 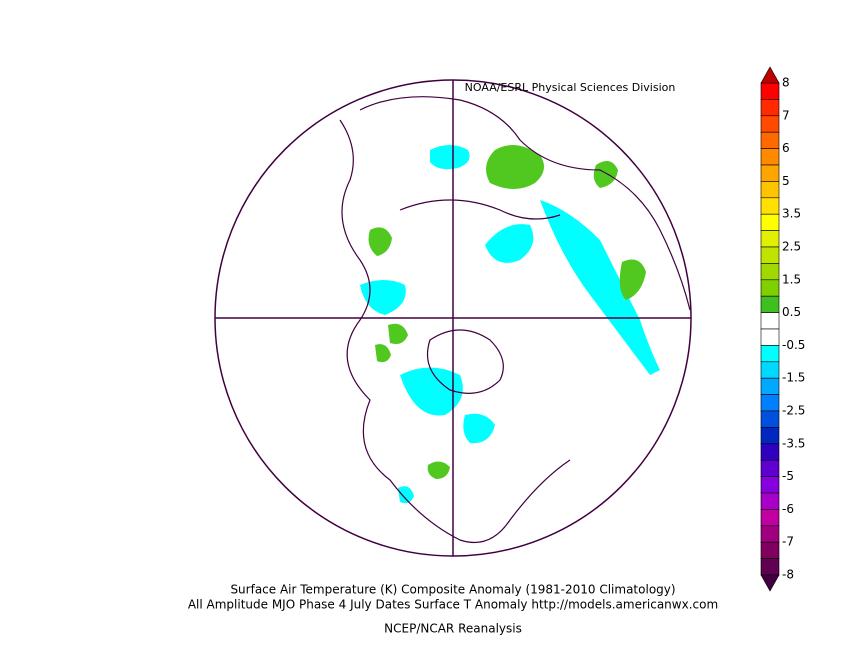 What do you see at coordinates (793, 443) in the screenshot?
I see `colorbar-label: -3.5` at bounding box center [793, 443].